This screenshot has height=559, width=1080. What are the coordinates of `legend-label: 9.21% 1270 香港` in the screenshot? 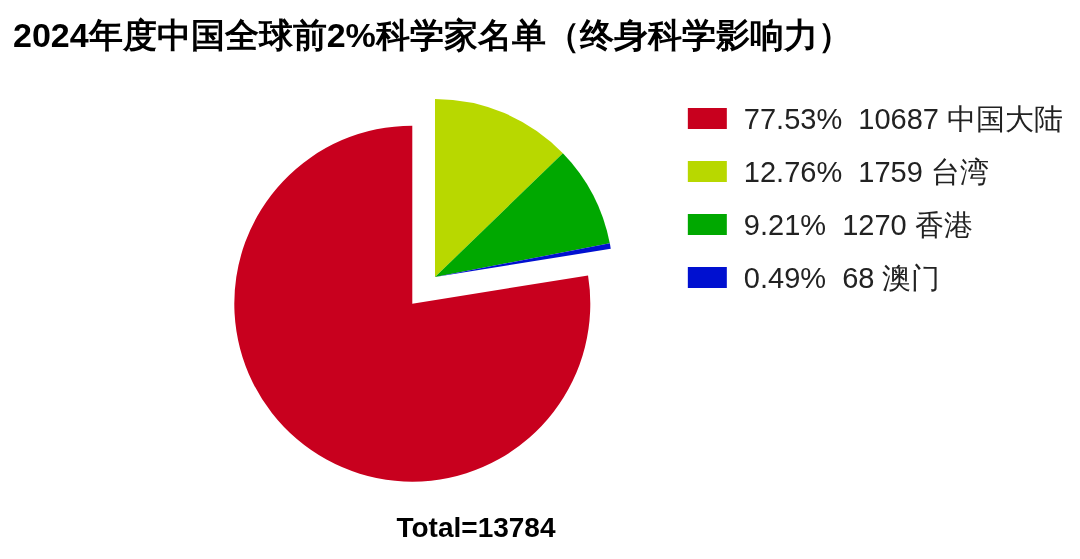 It's located at (858, 224).